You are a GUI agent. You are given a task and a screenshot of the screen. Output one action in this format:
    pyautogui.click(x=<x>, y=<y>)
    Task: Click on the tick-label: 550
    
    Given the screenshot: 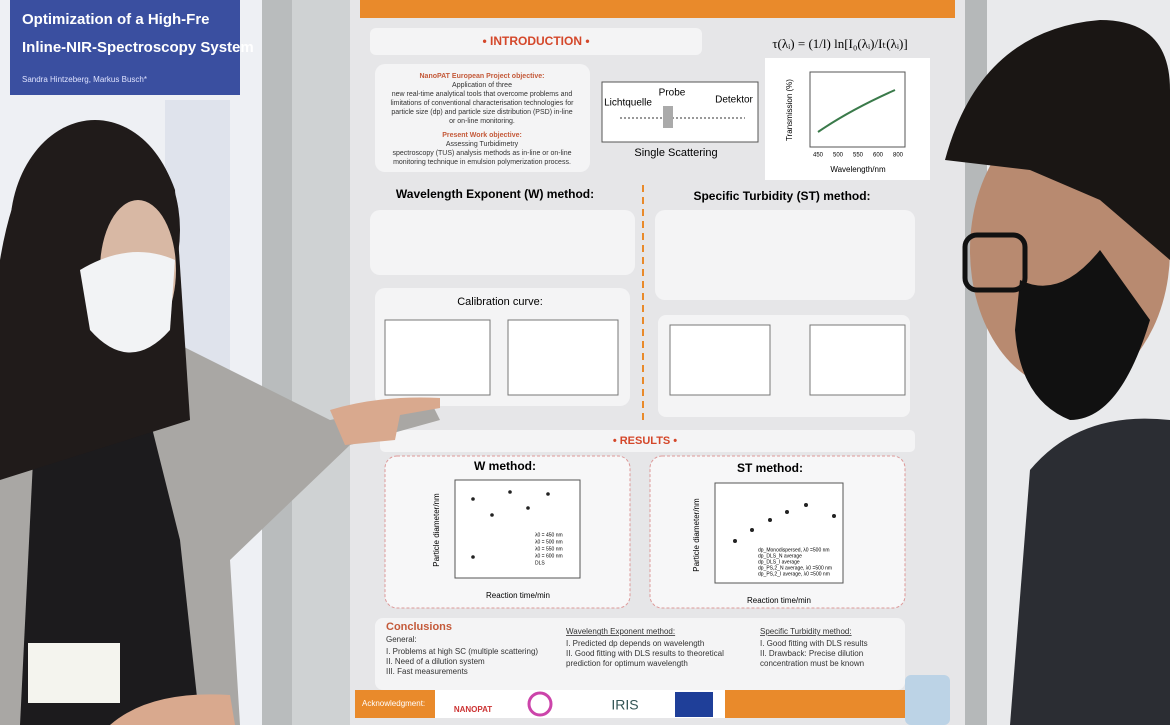 What is the action you would take?
    pyautogui.click(x=858, y=156)
    